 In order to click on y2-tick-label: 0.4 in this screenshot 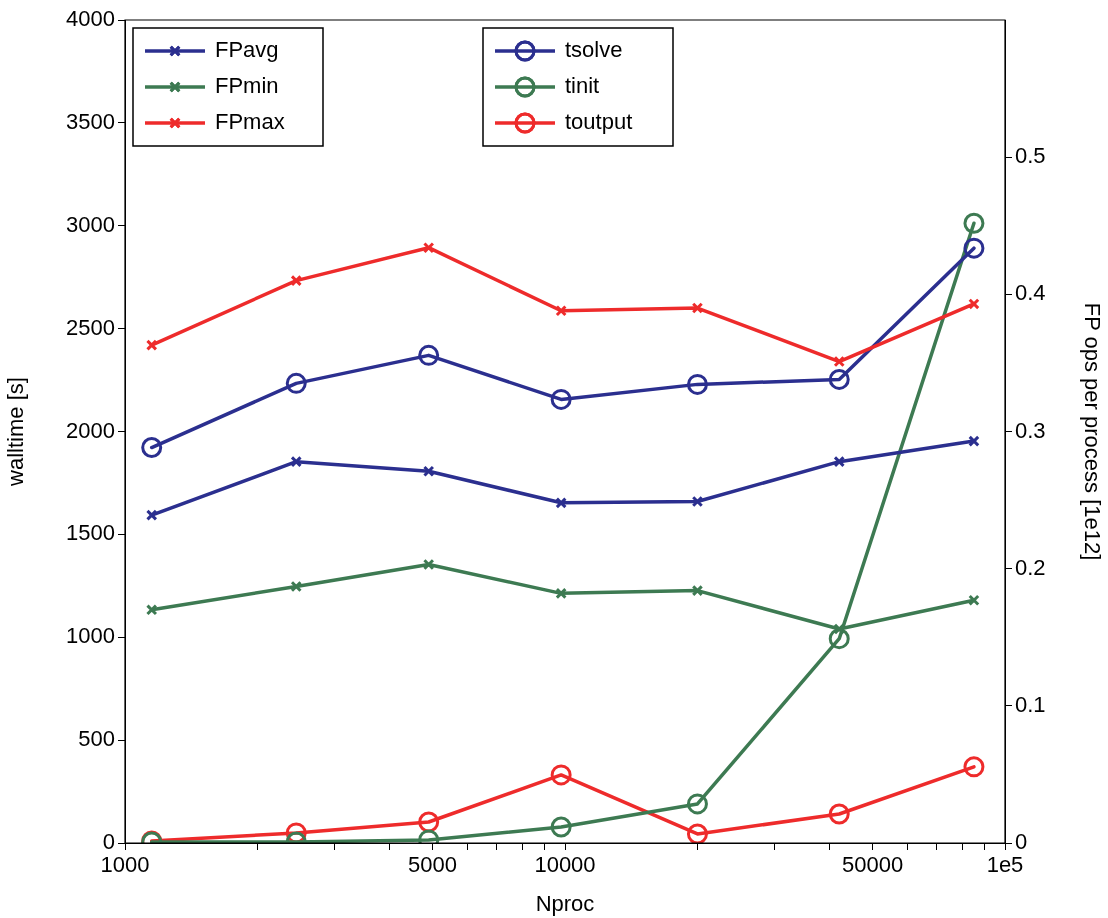, I will do `click(1030, 293)`.